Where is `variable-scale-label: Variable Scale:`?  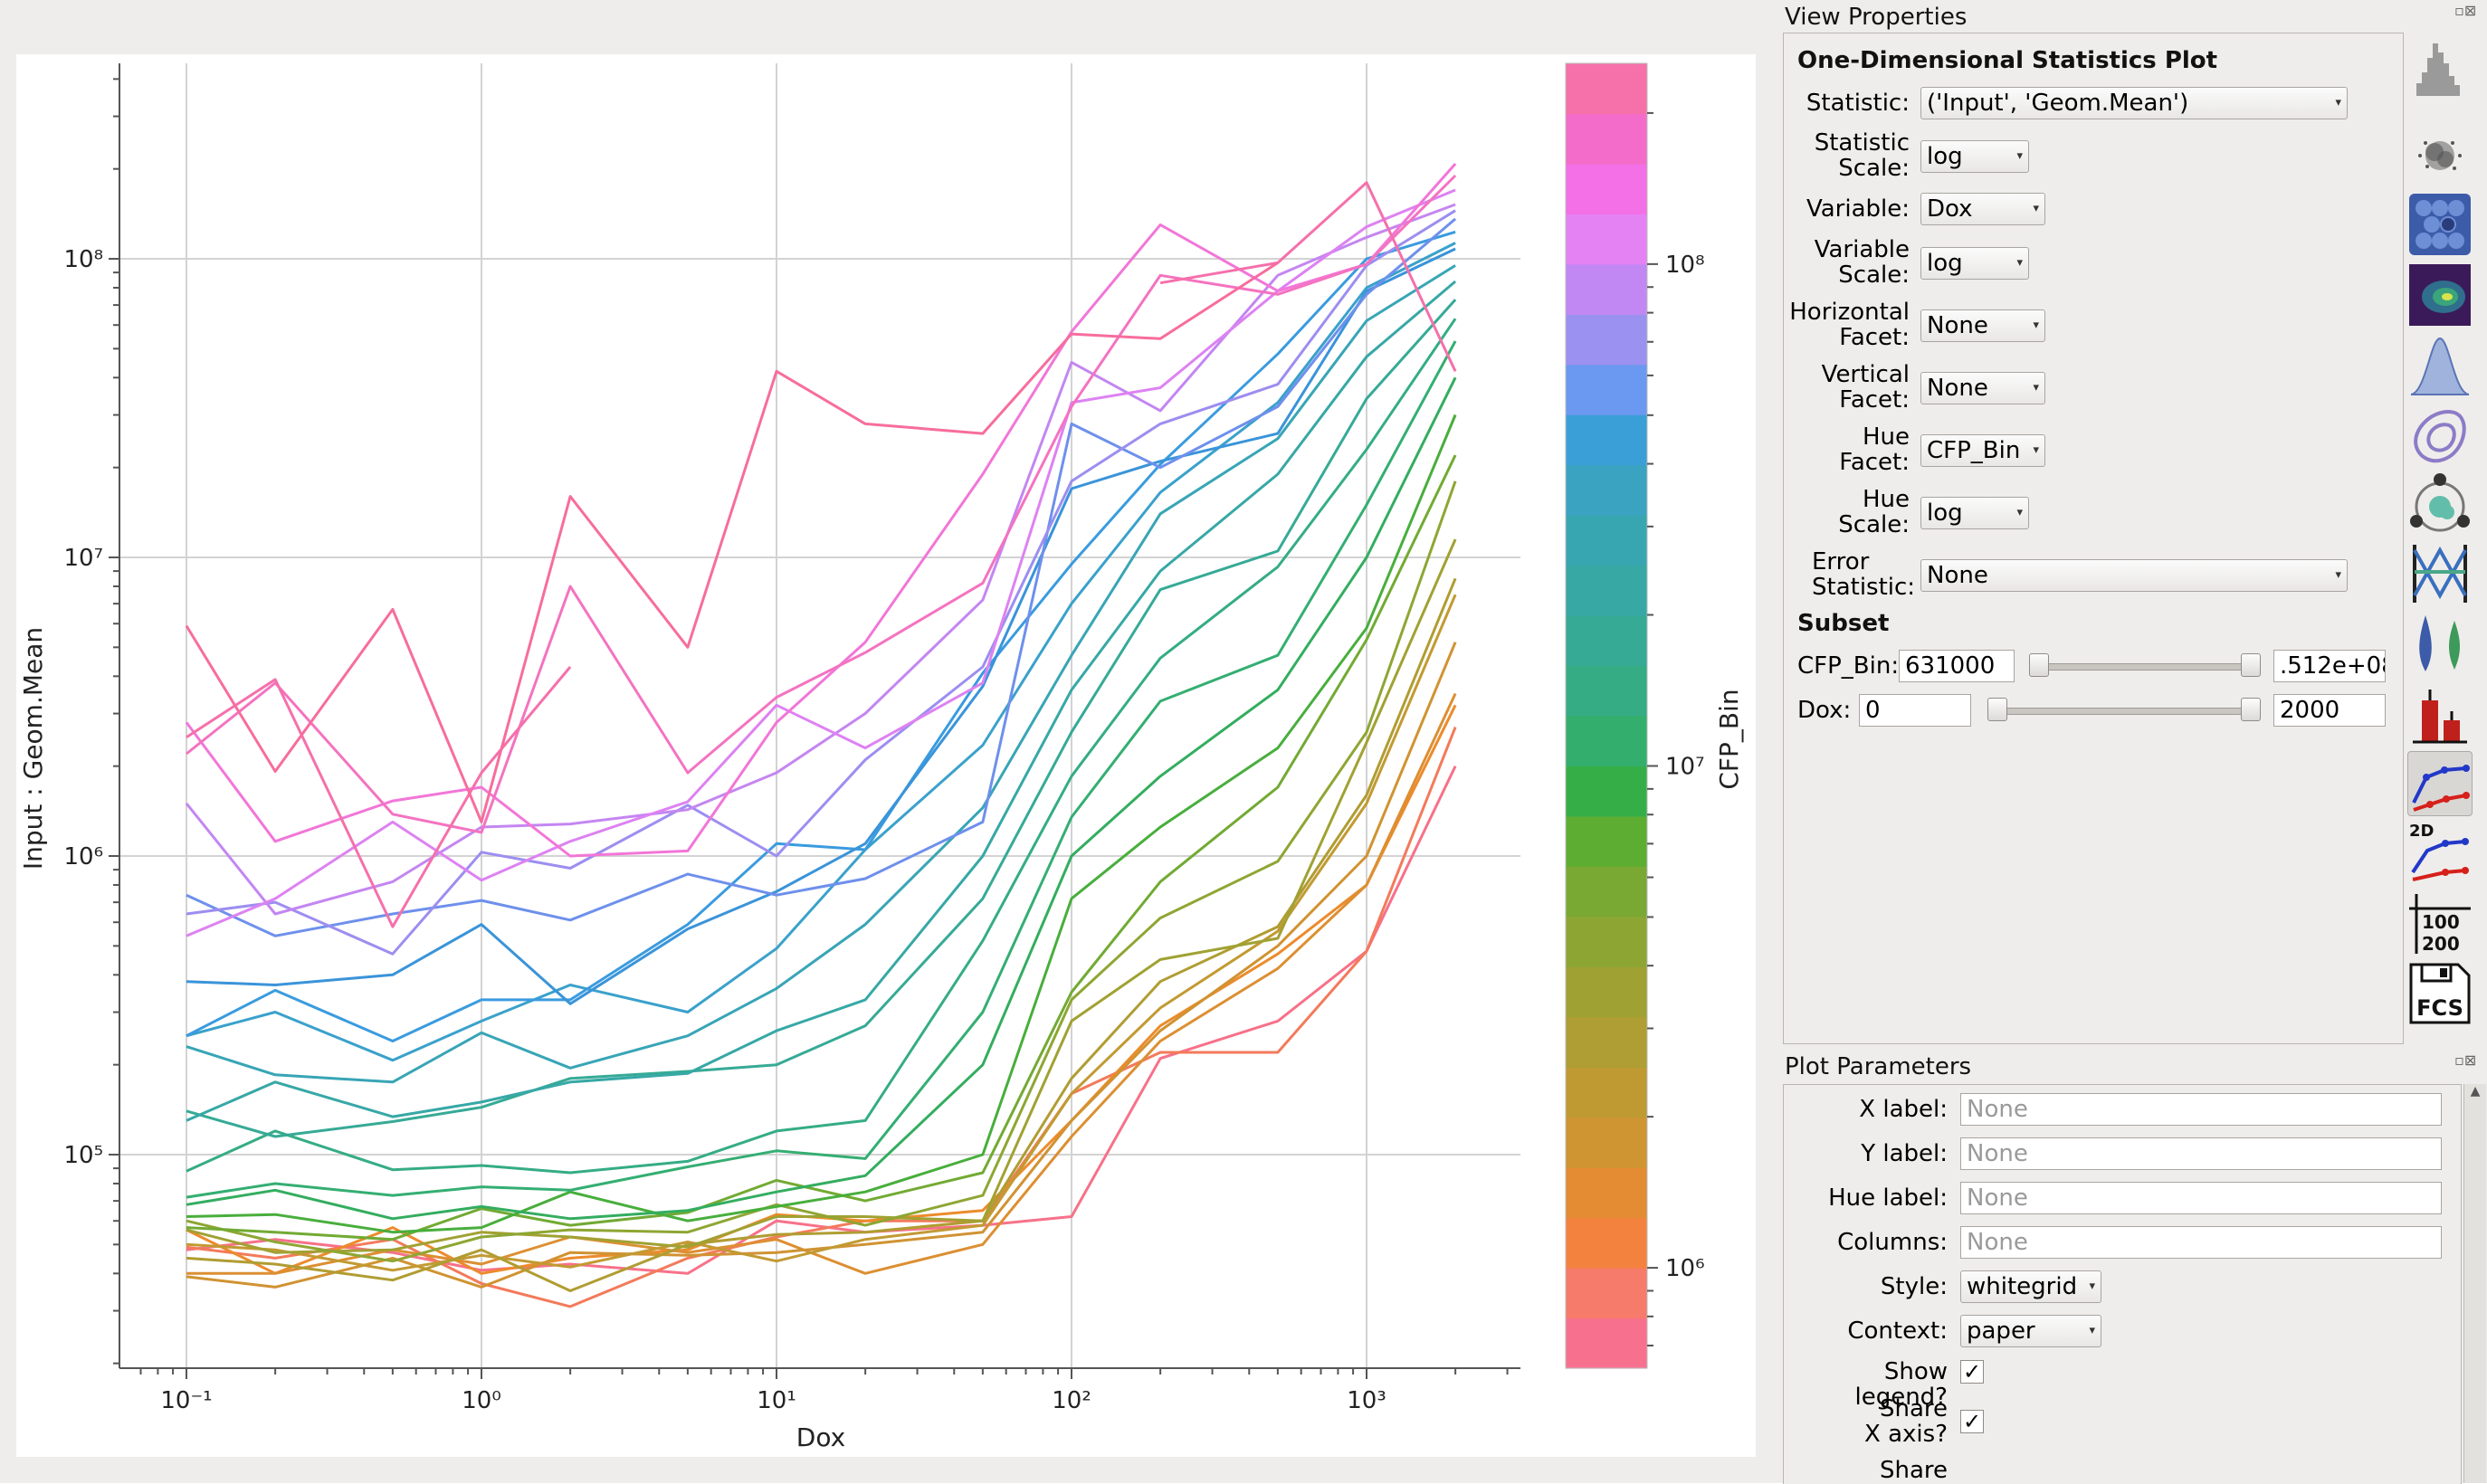
variable-scale-label: Variable Scale: is located at coordinates (1862, 262).